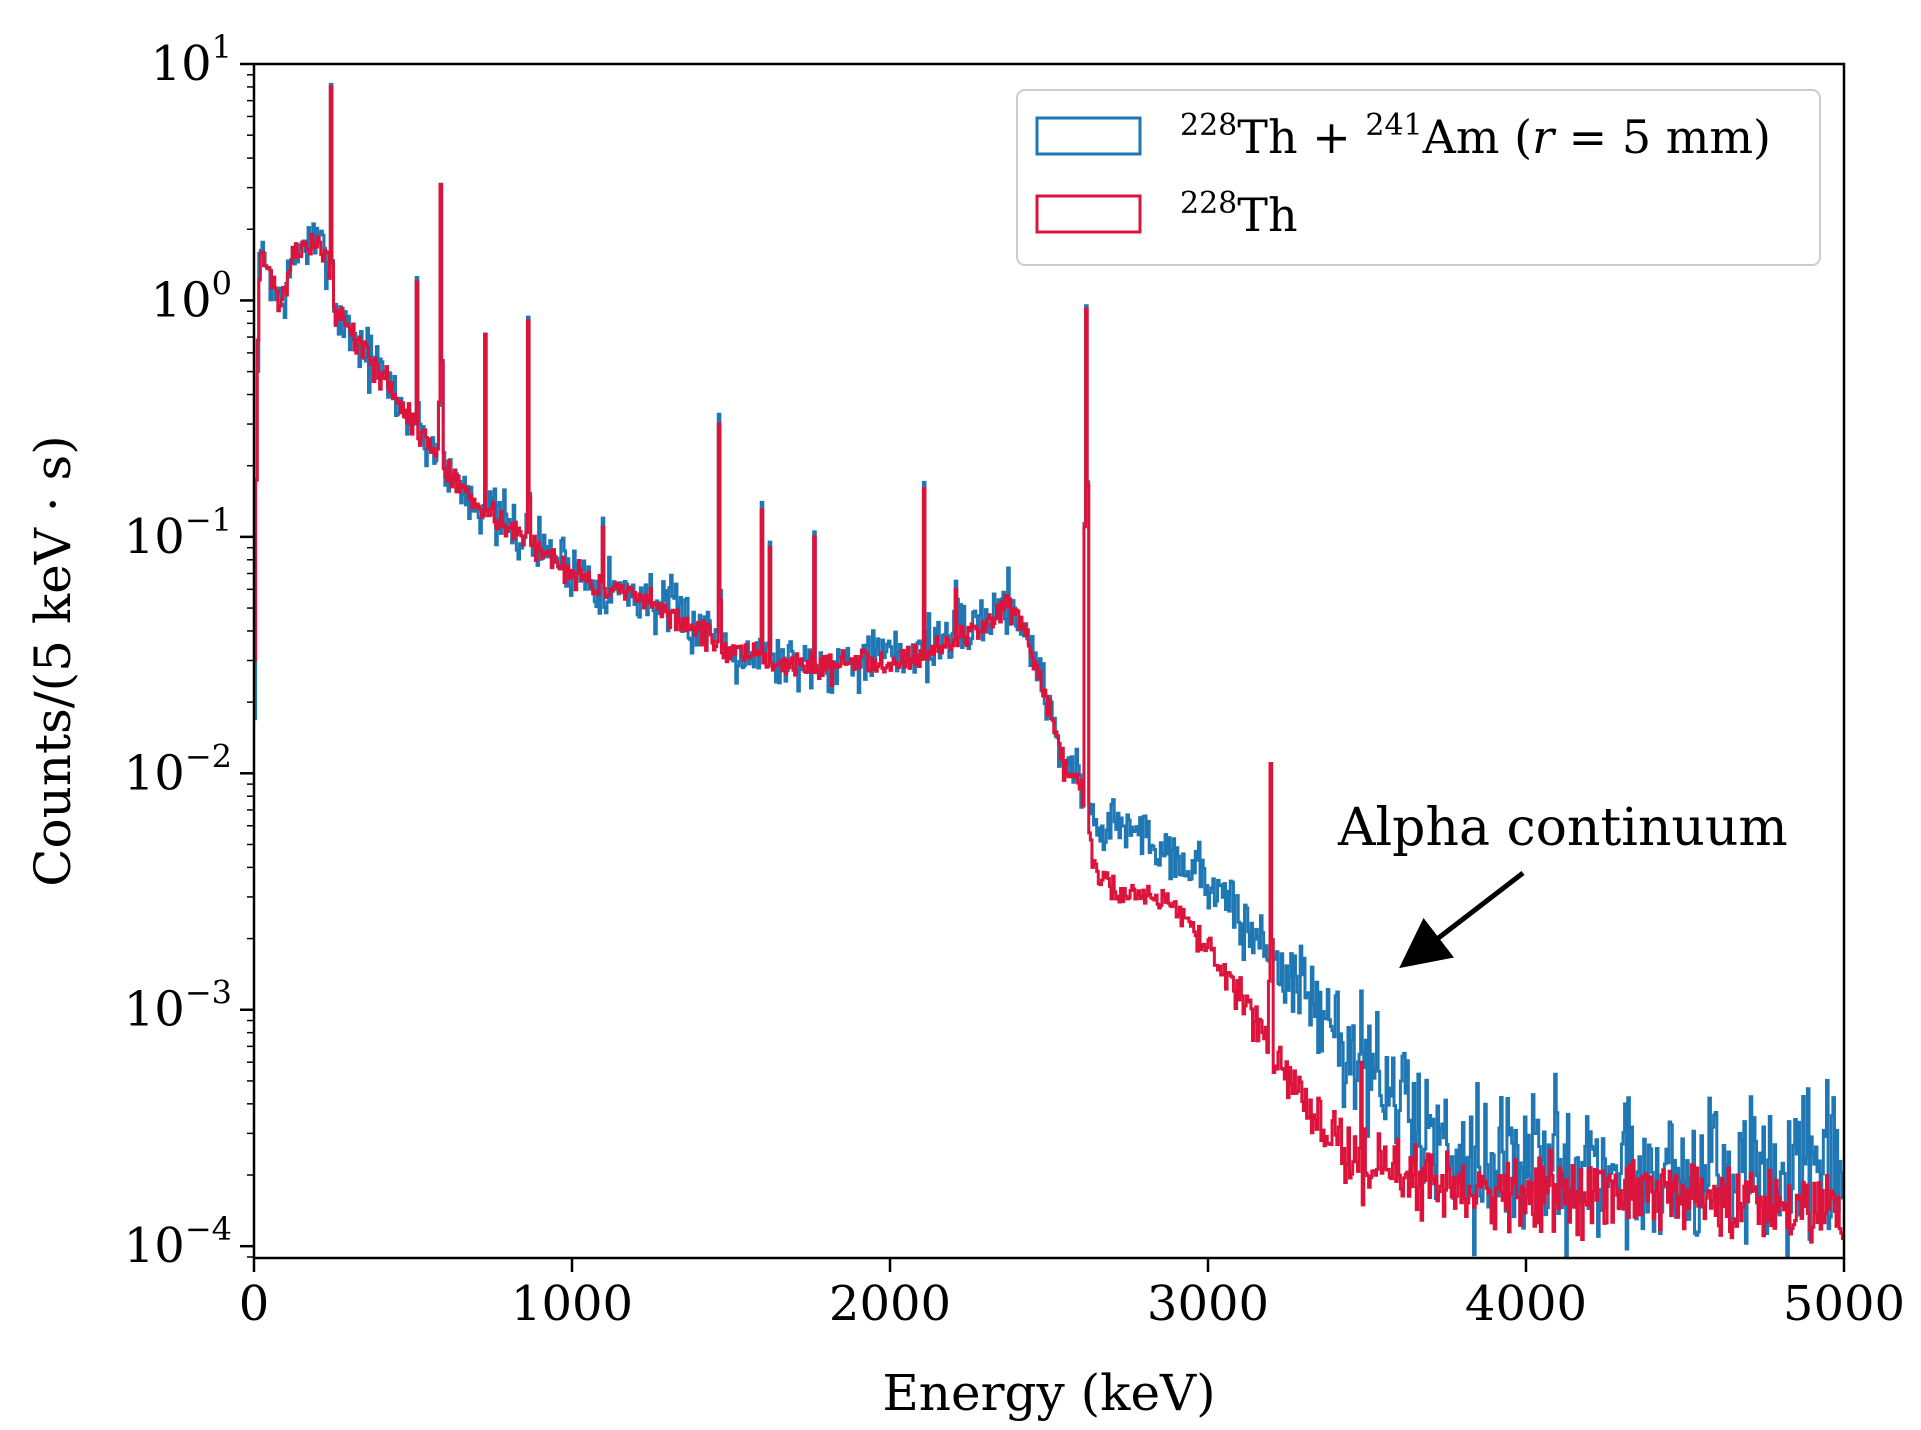  What do you see at coordinates (1526, 1304) in the screenshot?
I see `x-tick-label: 4000` at bounding box center [1526, 1304].